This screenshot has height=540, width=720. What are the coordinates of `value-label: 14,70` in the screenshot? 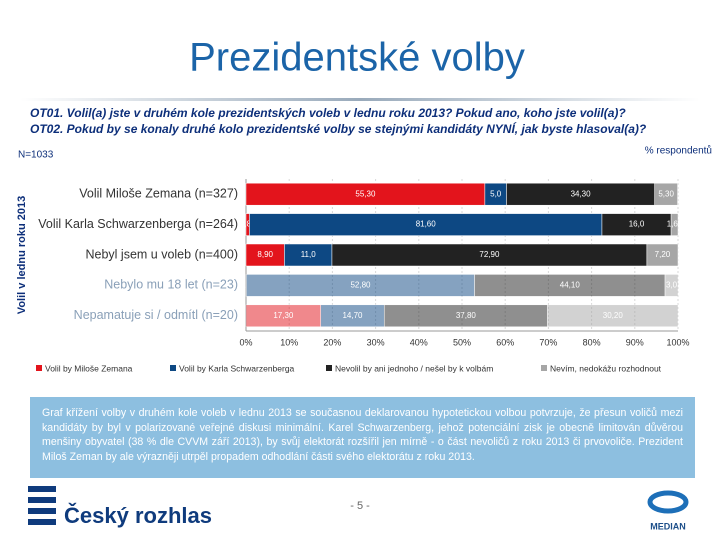 It's located at (352, 315).